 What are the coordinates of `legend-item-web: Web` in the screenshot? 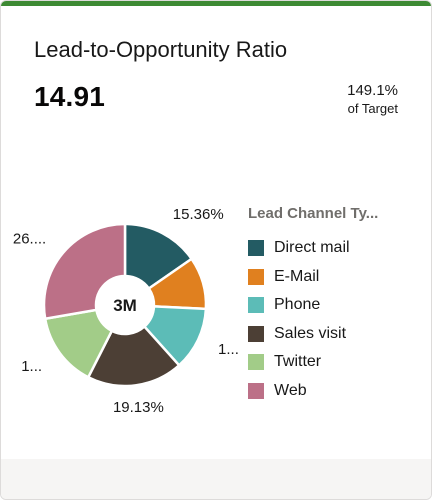 It's located at (313, 391).